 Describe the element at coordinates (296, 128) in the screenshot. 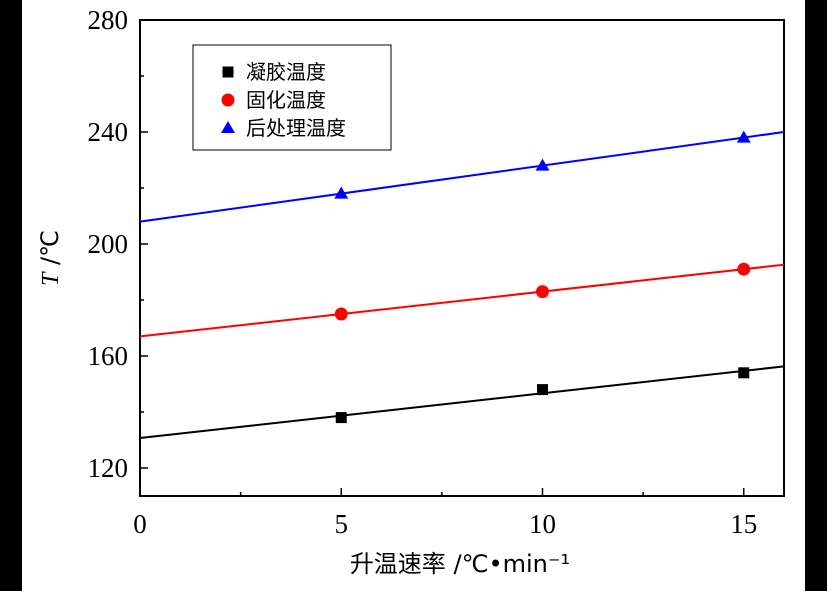

I see `legend-label: 后处理温度` at that location.